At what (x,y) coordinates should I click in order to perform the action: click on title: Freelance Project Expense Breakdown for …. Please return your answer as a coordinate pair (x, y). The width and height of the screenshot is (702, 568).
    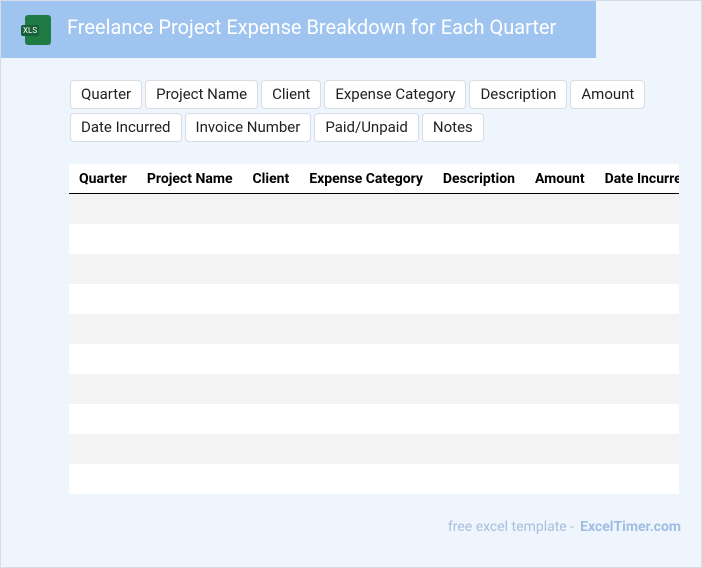
    Looking at the image, I should click on (312, 27).